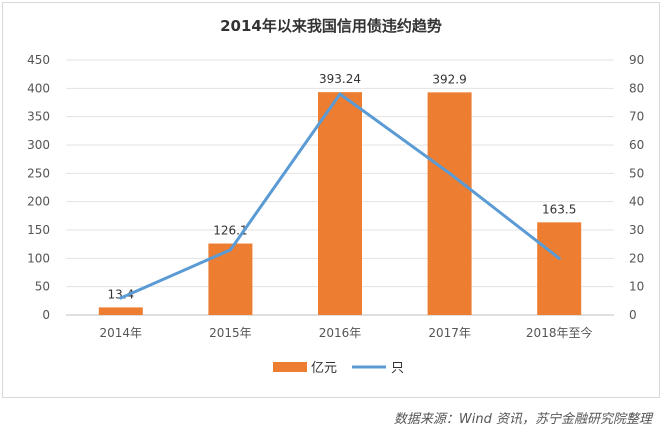 The height and width of the screenshot is (432, 666). Describe the element at coordinates (449, 333) in the screenshot. I see `x-tick-label: 2017年` at that location.